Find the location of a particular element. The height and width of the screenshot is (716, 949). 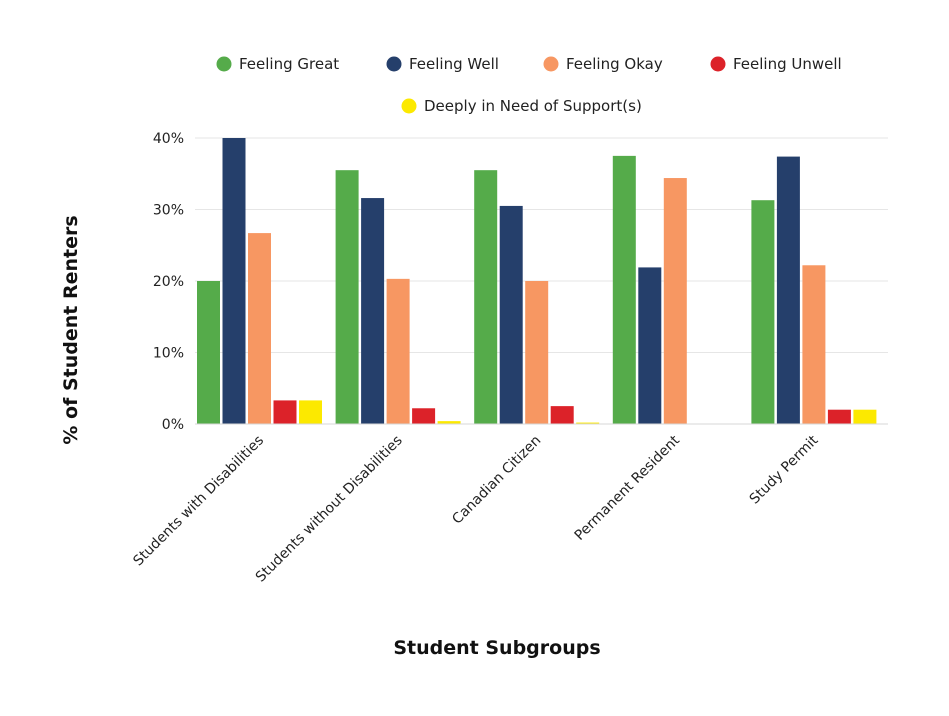

x-tick-label: Study Permit is located at coordinates (784, 469).